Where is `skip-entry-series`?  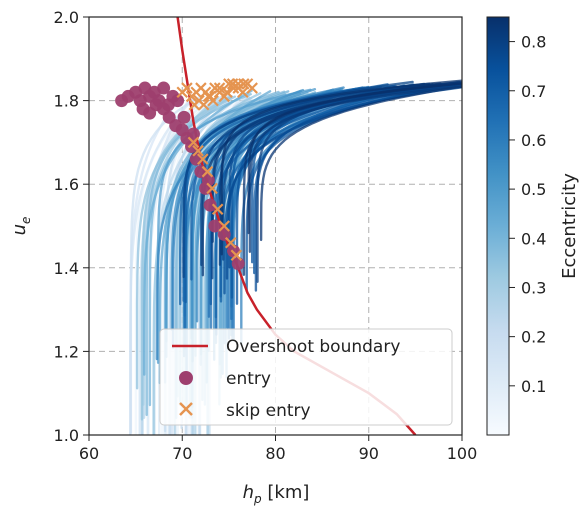 skip-entry-series is located at coordinates (217, 170).